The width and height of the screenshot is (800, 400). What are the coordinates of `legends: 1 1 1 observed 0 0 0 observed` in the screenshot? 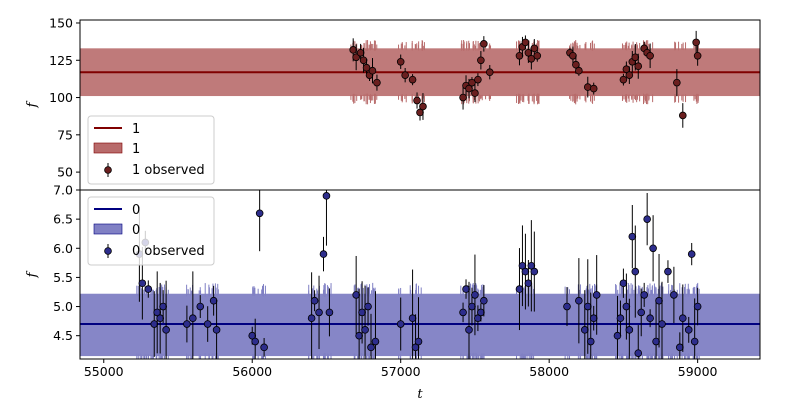 It's located at (151, 190).